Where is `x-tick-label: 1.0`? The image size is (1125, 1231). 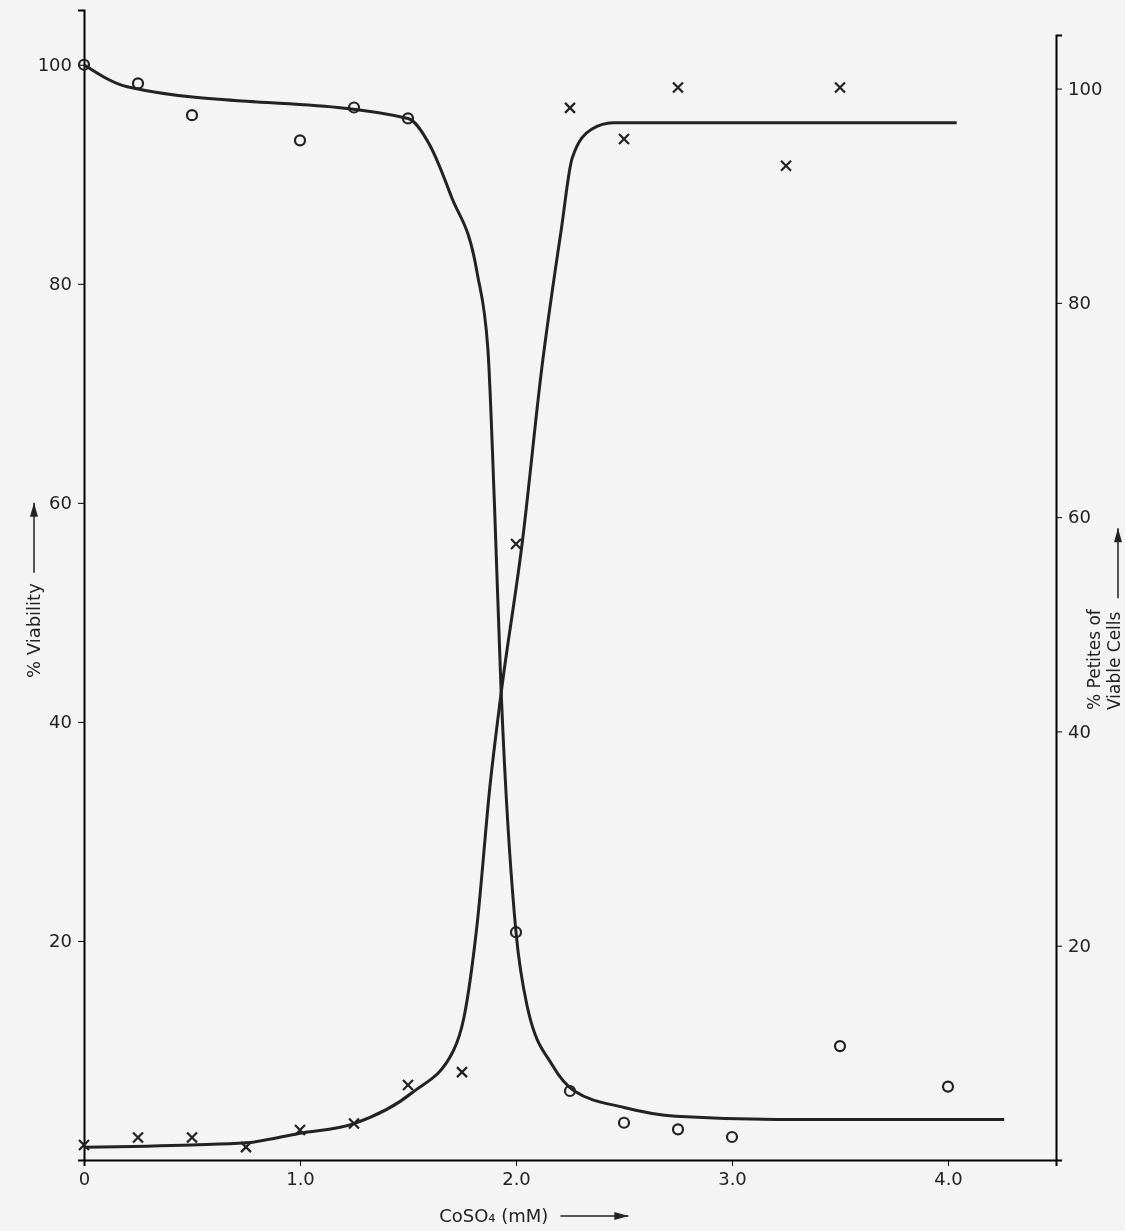 x-tick-label: 1.0 is located at coordinates (300, 1178).